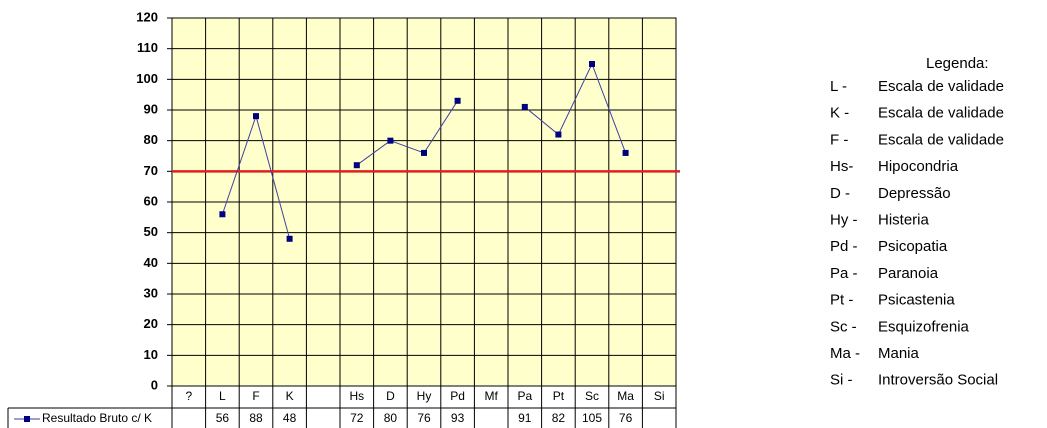  I want to click on table-value: 80, so click(391, 418).